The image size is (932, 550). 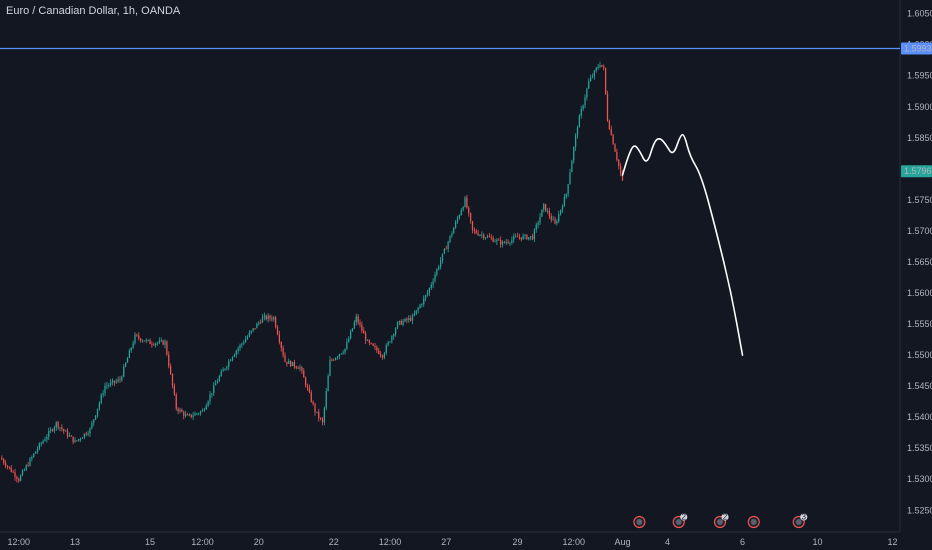 What do you see at coordinates (919, 76) in the screenshot?
I see `y-tick-label: 1.59500` at bounding box center [919, 76].